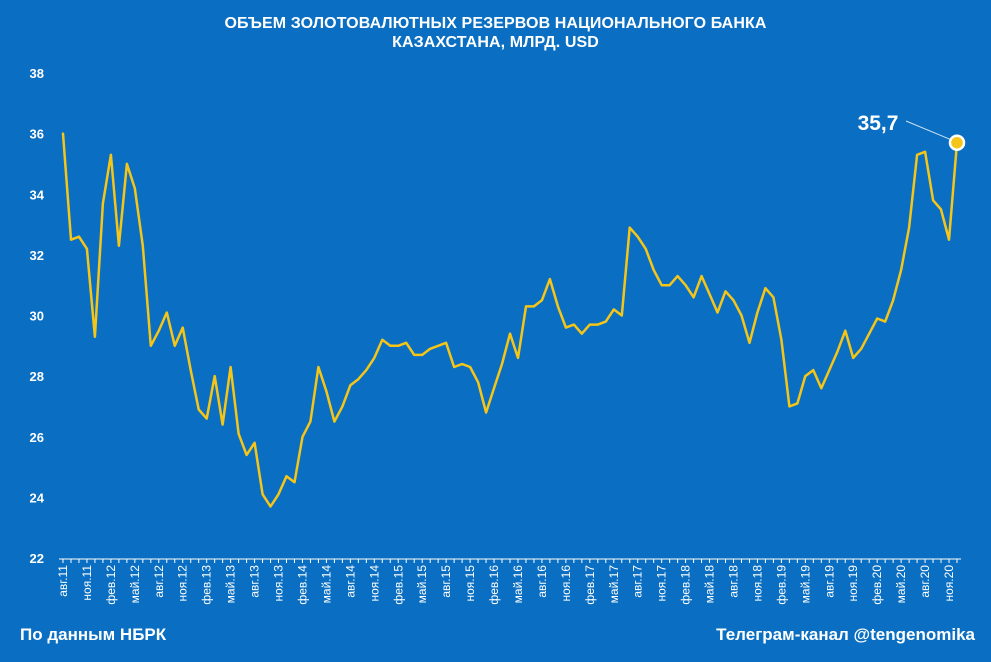 Image resolution: width=991 pixels, height=662 pixels. I want to click on x-tick-label: май.14, so click(326, 584).